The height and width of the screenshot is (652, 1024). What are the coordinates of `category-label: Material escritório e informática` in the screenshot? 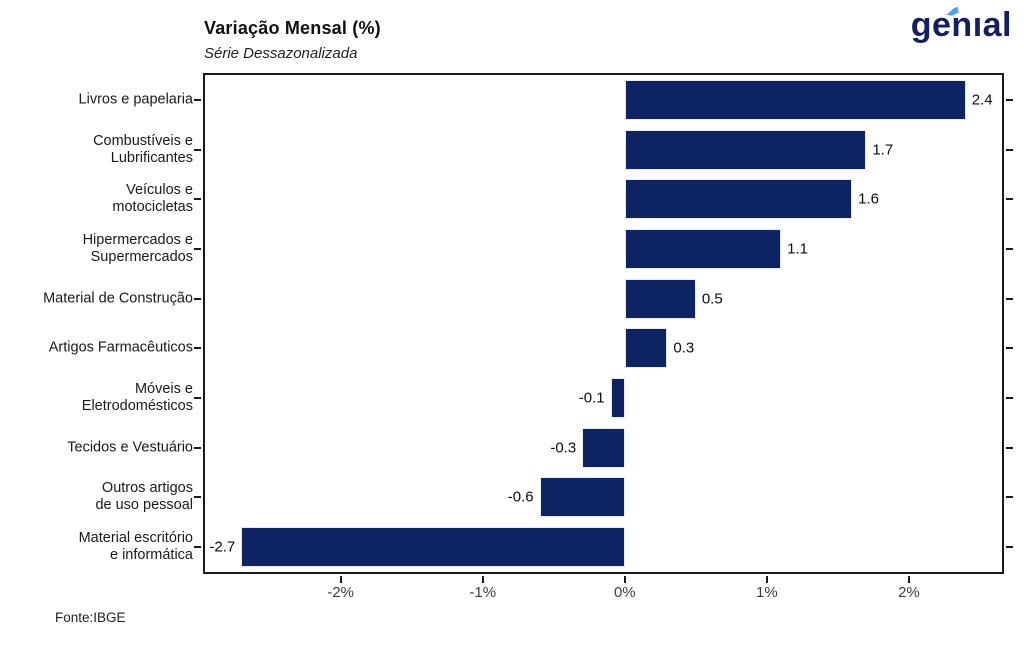 It's located at (105, 547).